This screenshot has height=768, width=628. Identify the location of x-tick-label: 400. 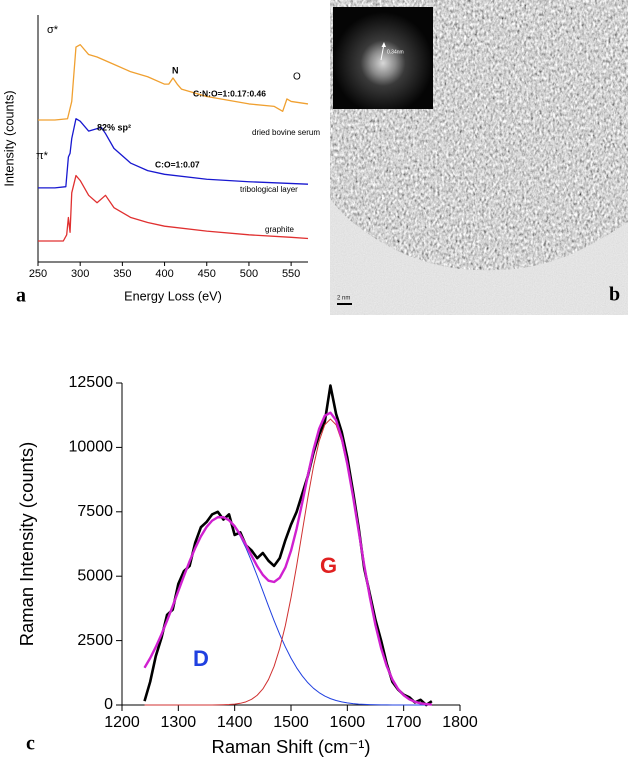
(164, 274).